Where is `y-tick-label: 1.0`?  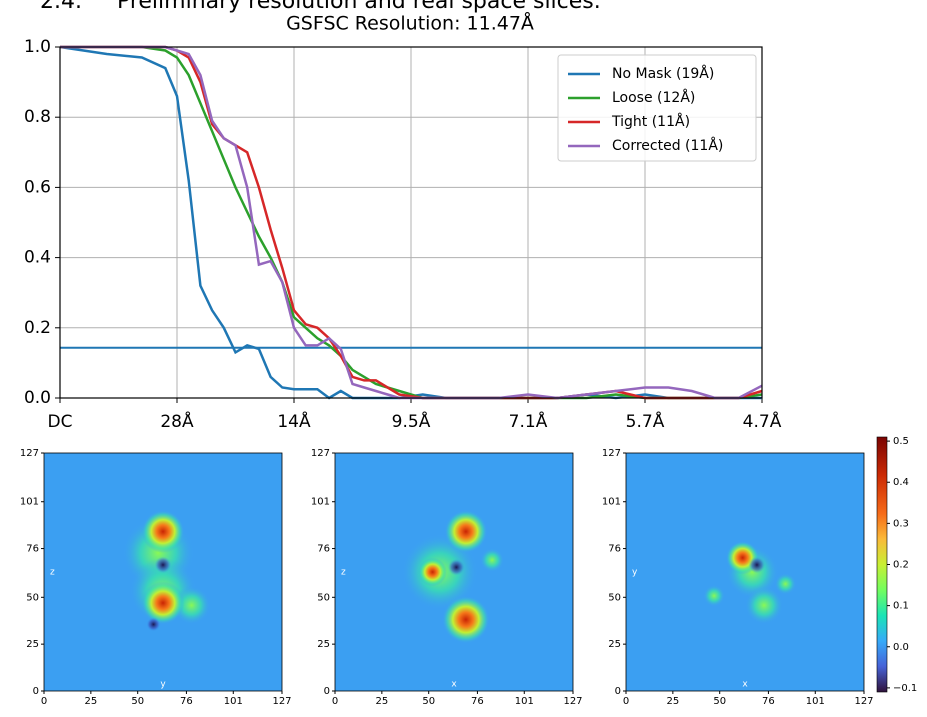
y-tick-label: 1.0 is located at coordinates (37, 47).